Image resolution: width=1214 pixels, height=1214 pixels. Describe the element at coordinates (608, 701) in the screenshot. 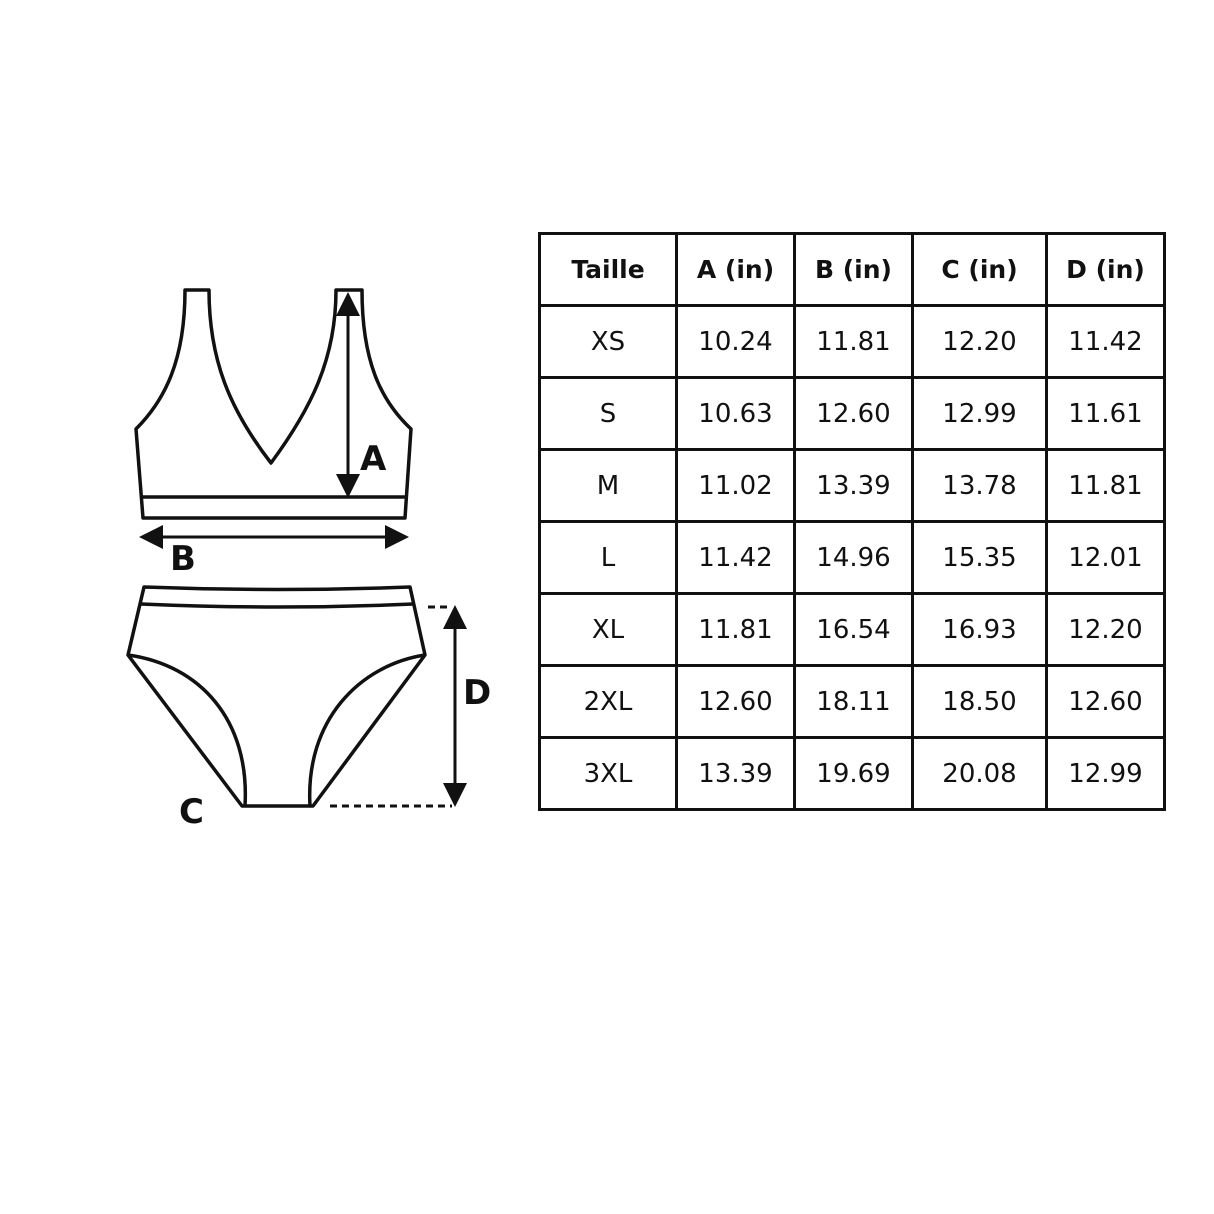

I see `cell-size: 2XL` at that location.